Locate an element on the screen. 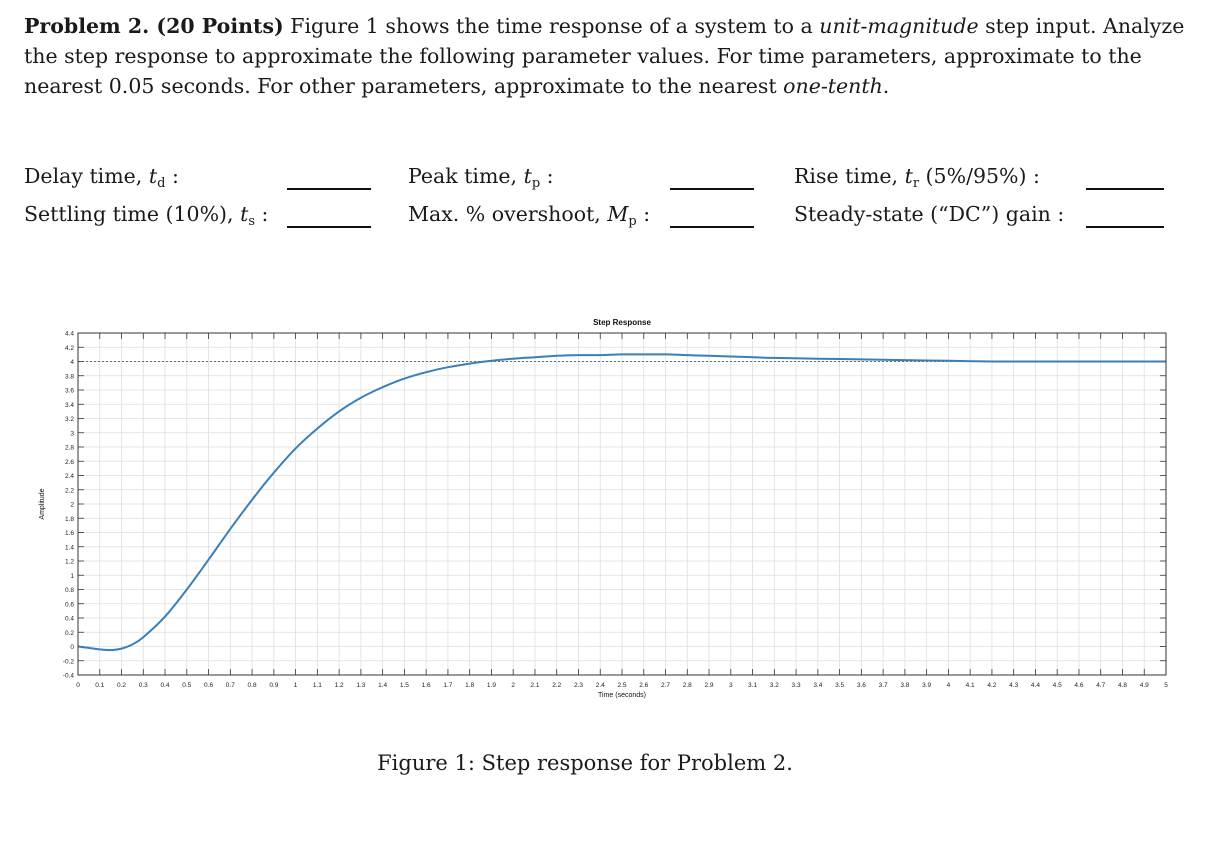 The width and height of the screenshot is (1220, 853). x-tick-label: 1.8 is located at coordinates (469, 685).